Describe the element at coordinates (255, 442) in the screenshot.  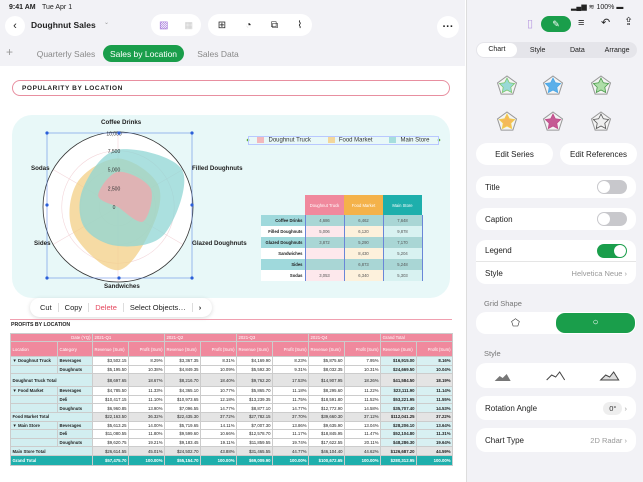
I see `table-cell: $11,859.55` at that location.